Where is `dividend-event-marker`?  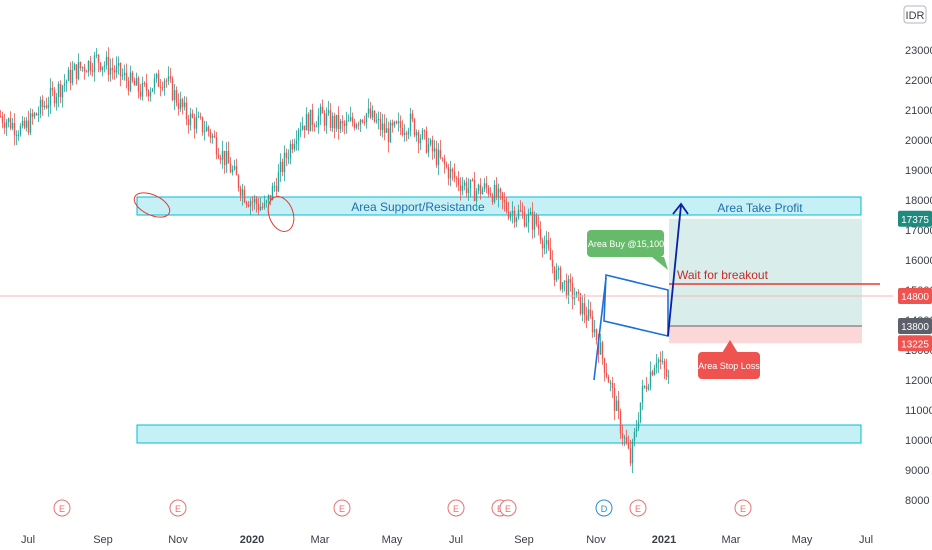
dividend-event-marker is located at coordinates (604, 508).